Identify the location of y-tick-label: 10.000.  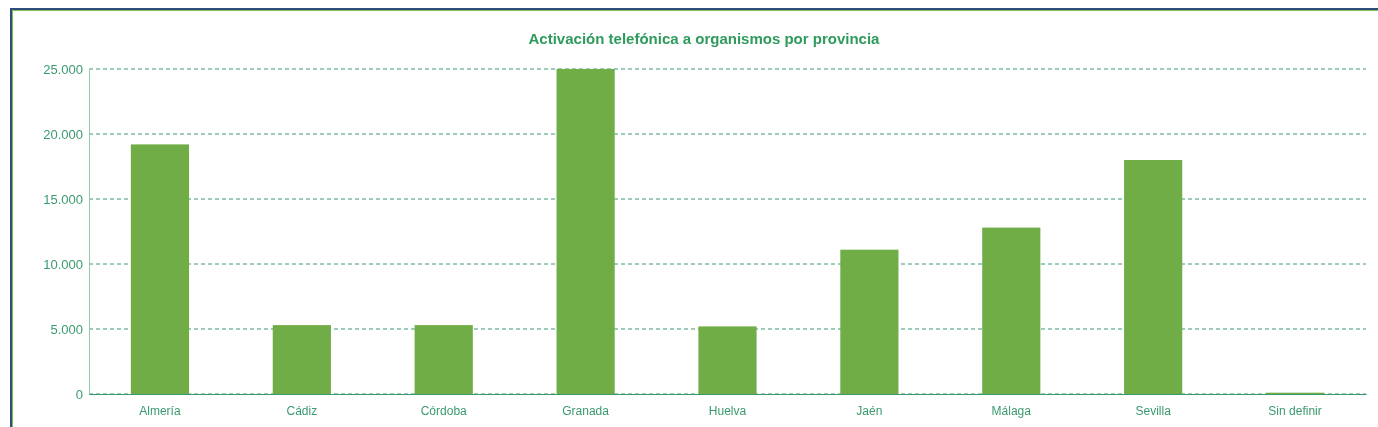
(63, 264).